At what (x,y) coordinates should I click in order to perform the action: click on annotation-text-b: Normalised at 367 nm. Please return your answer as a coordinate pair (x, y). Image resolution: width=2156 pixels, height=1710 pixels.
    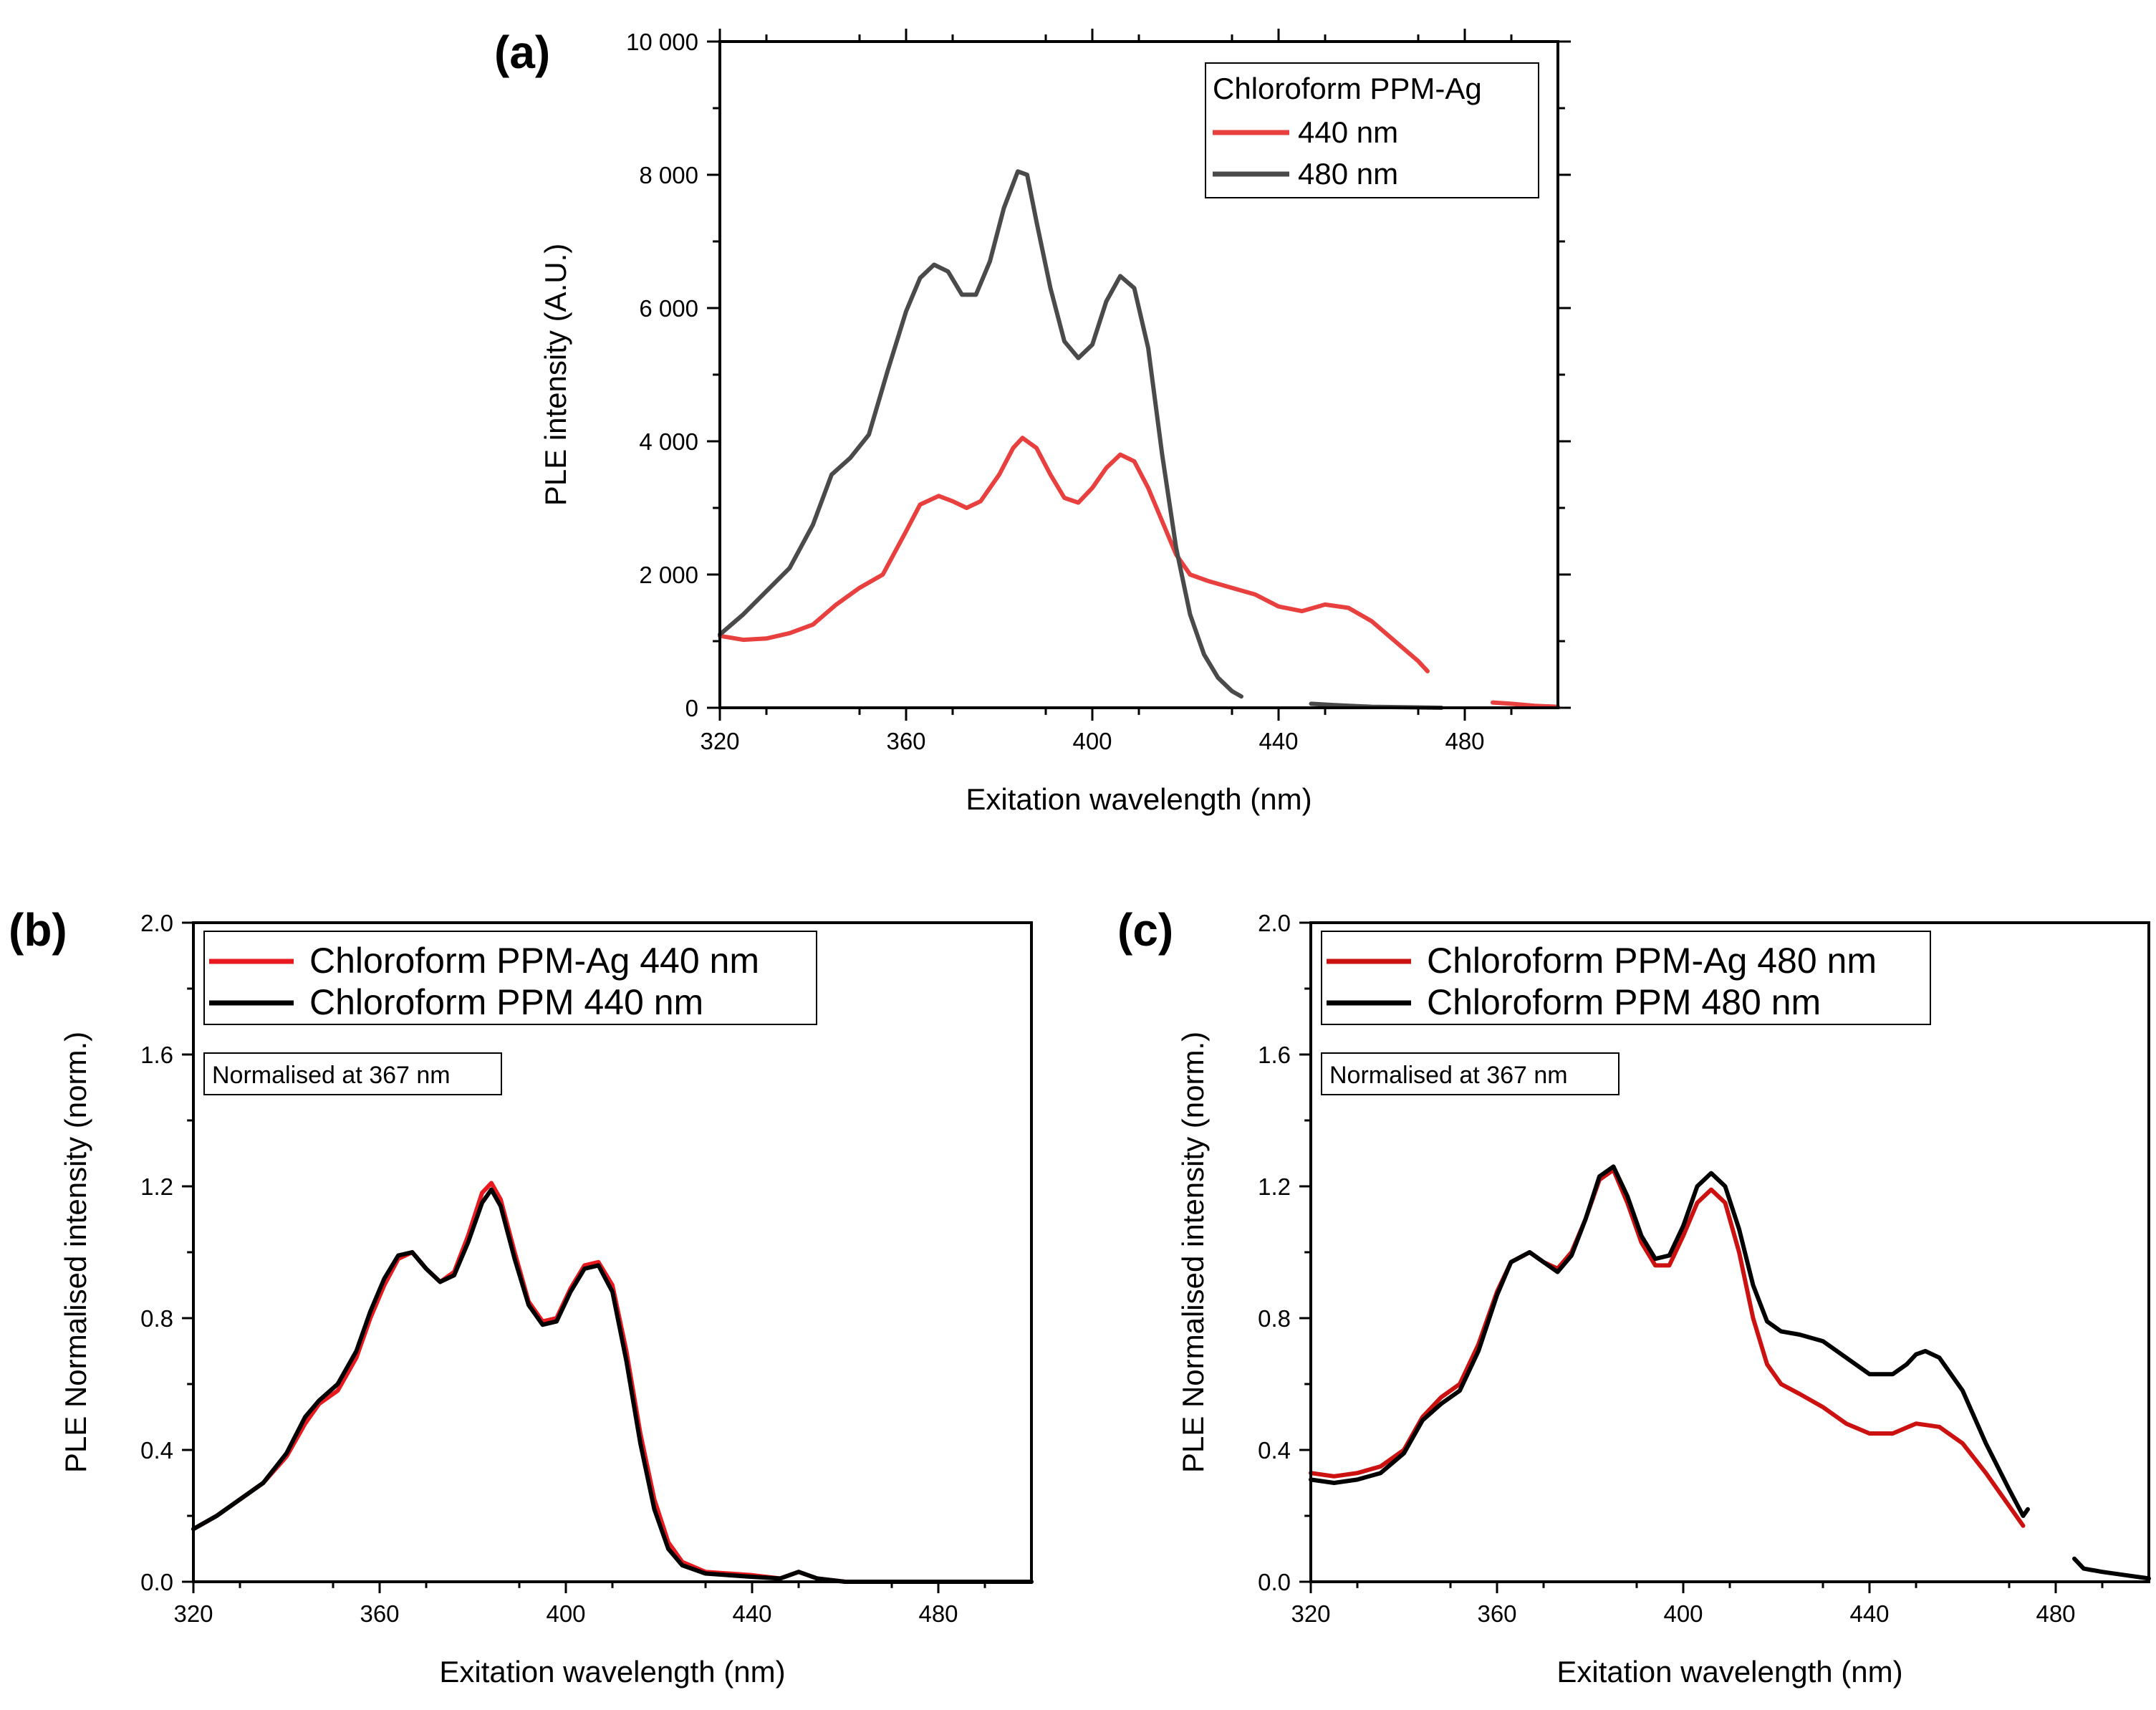
    Looking at the image, I should click on (331, 1075).